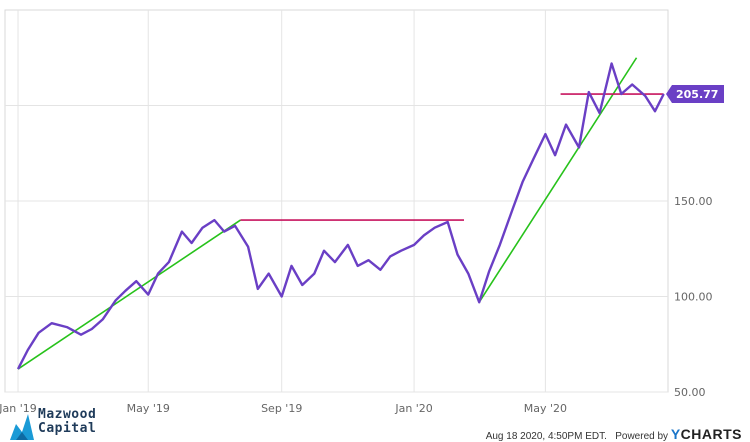  Describe the element at coordinates (693, 297) in the screenshot. I see `y-tick-label: 100.00` at that location.